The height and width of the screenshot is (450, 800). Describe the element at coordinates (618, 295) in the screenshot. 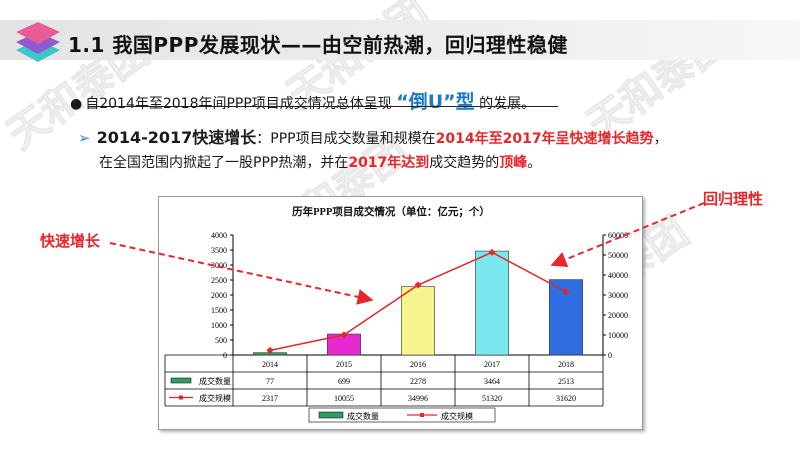

I see `y-right-tick-label: 30000` at that location.